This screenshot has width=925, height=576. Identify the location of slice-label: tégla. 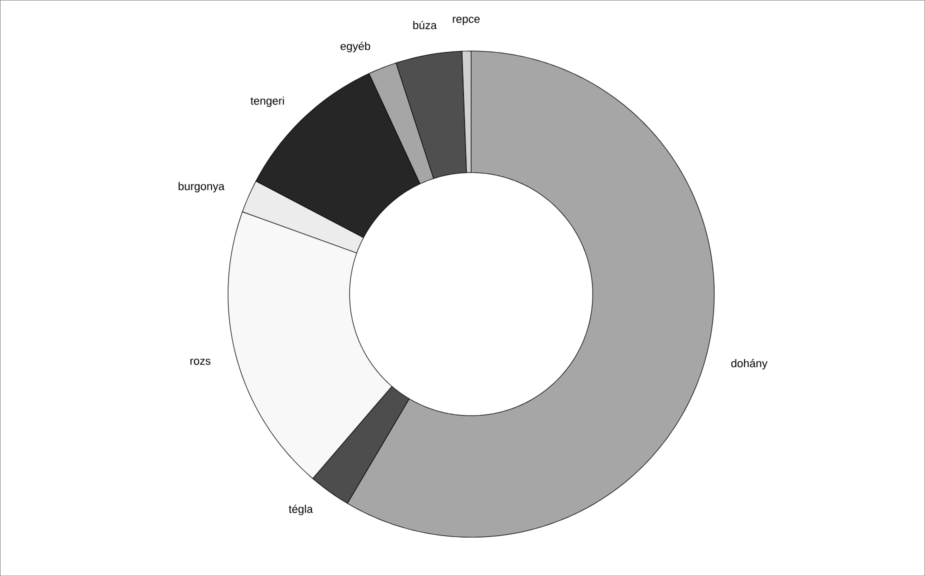
(300, 510).